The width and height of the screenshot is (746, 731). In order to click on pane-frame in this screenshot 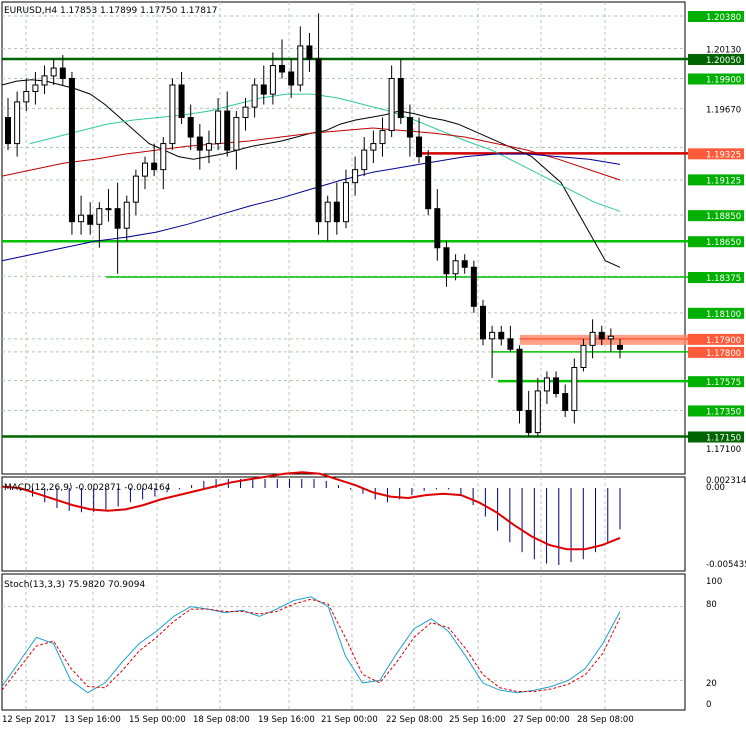, I will do `click(343, 524)`.